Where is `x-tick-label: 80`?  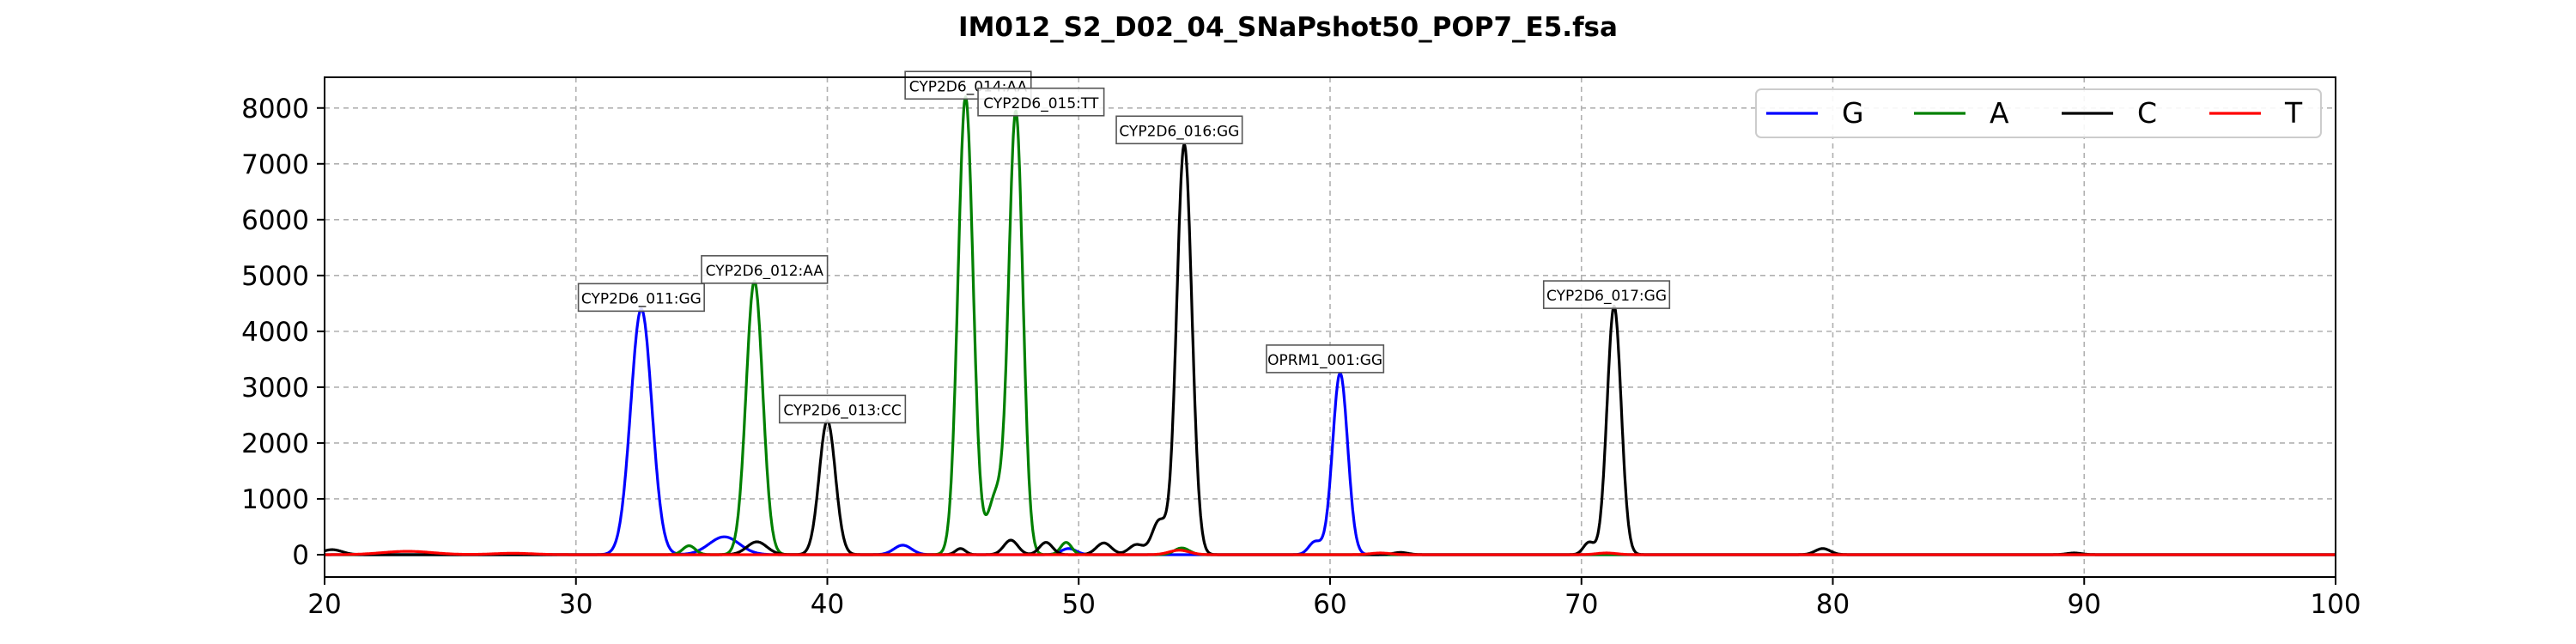
x-tick-label: 80 is located at coordinates (1833, 605).